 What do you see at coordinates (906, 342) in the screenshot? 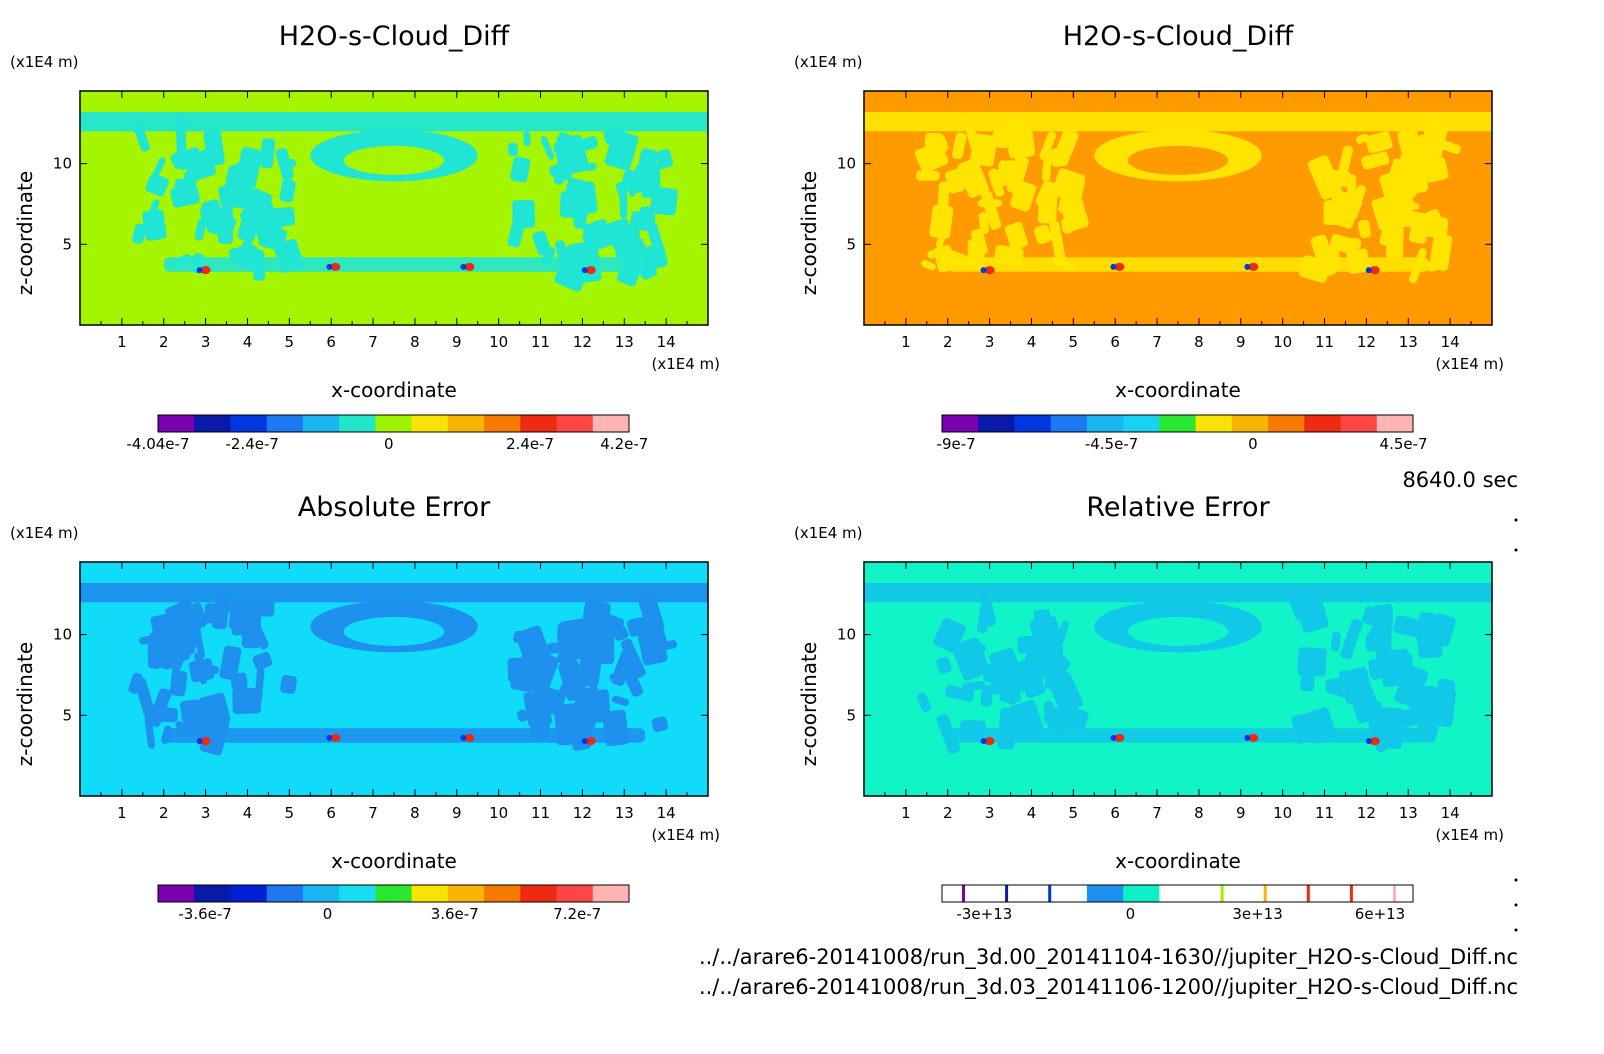
I see `x-tick-label: 1` at bounding box center [906, 342].